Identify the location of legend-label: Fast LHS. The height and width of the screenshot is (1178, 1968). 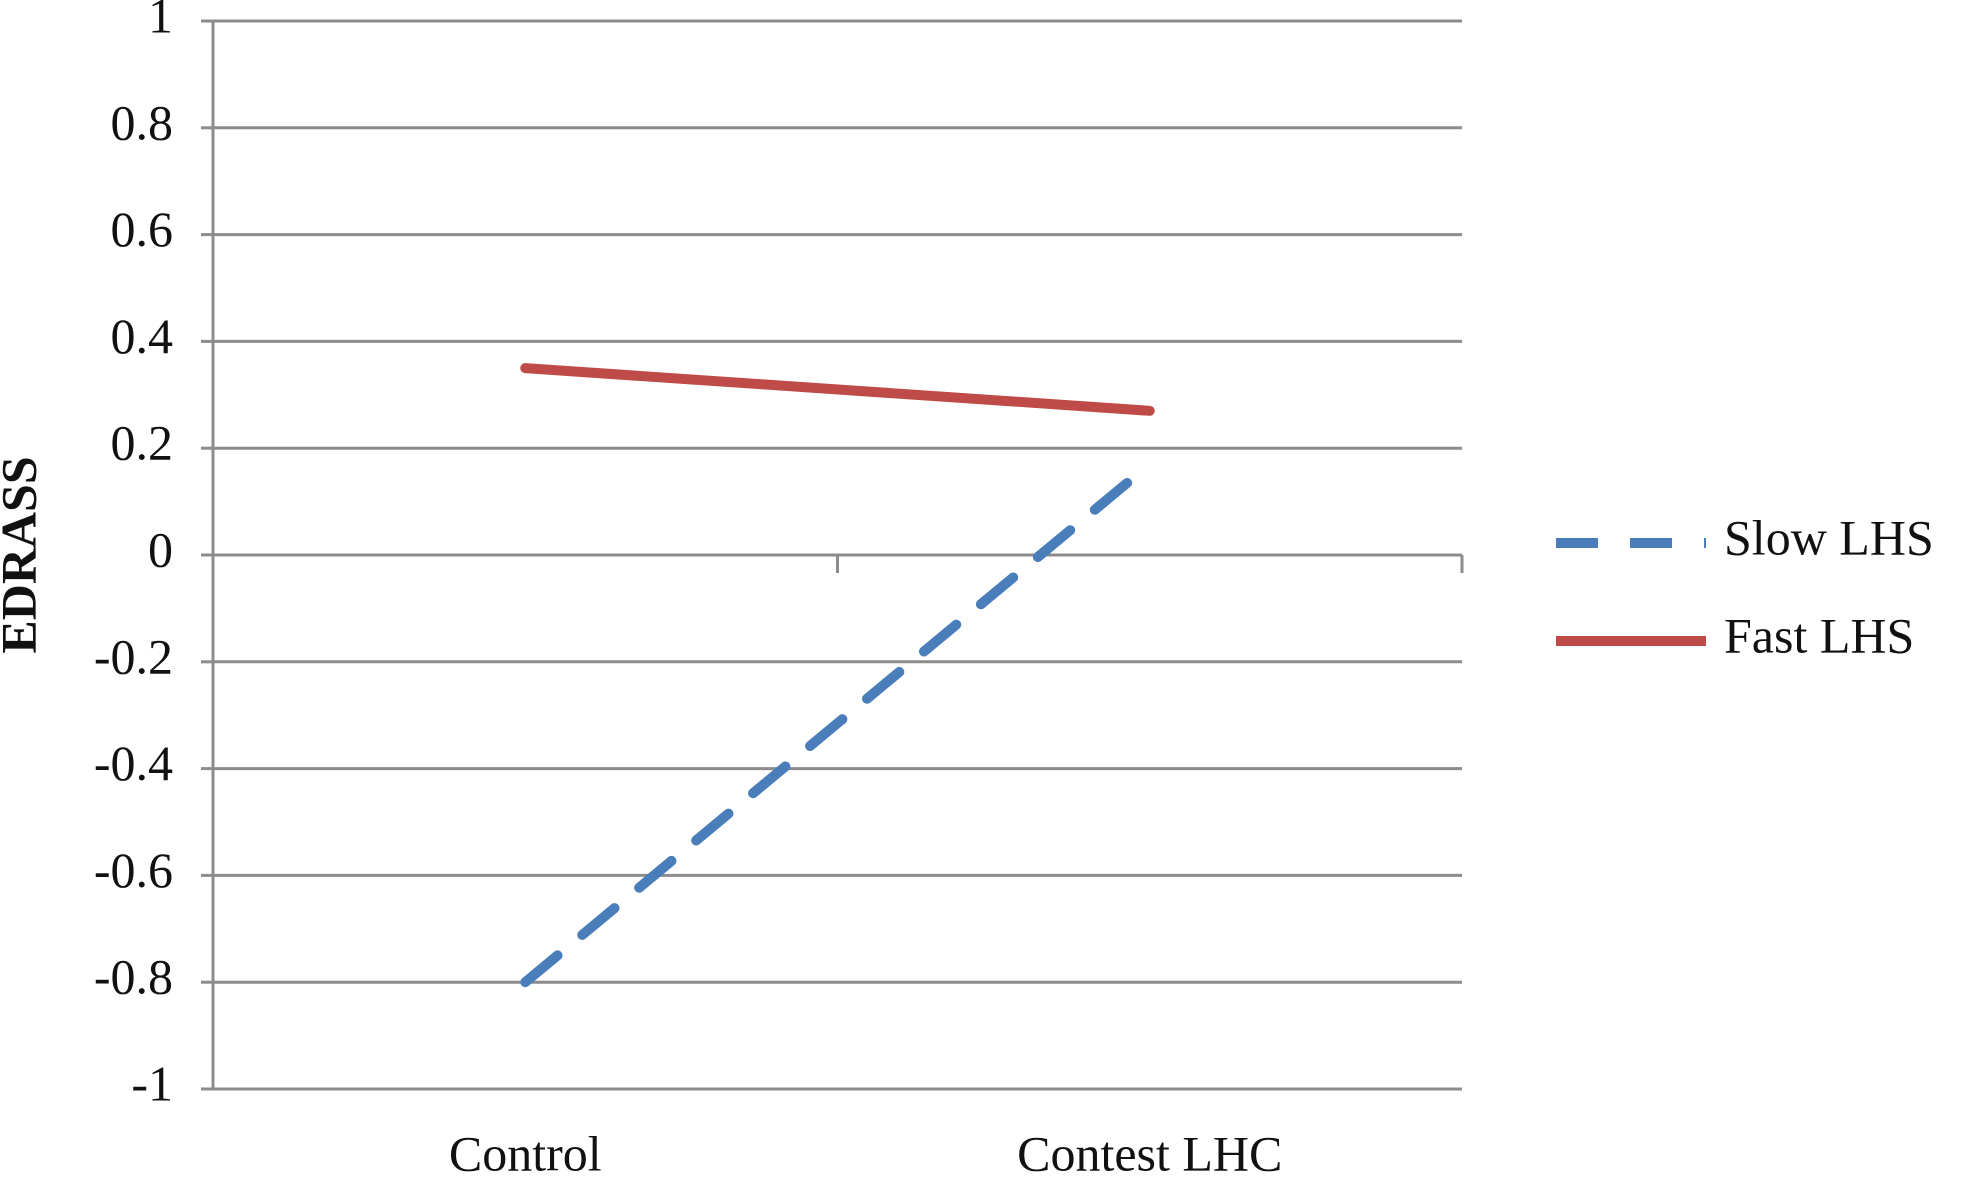
(1819, 635).